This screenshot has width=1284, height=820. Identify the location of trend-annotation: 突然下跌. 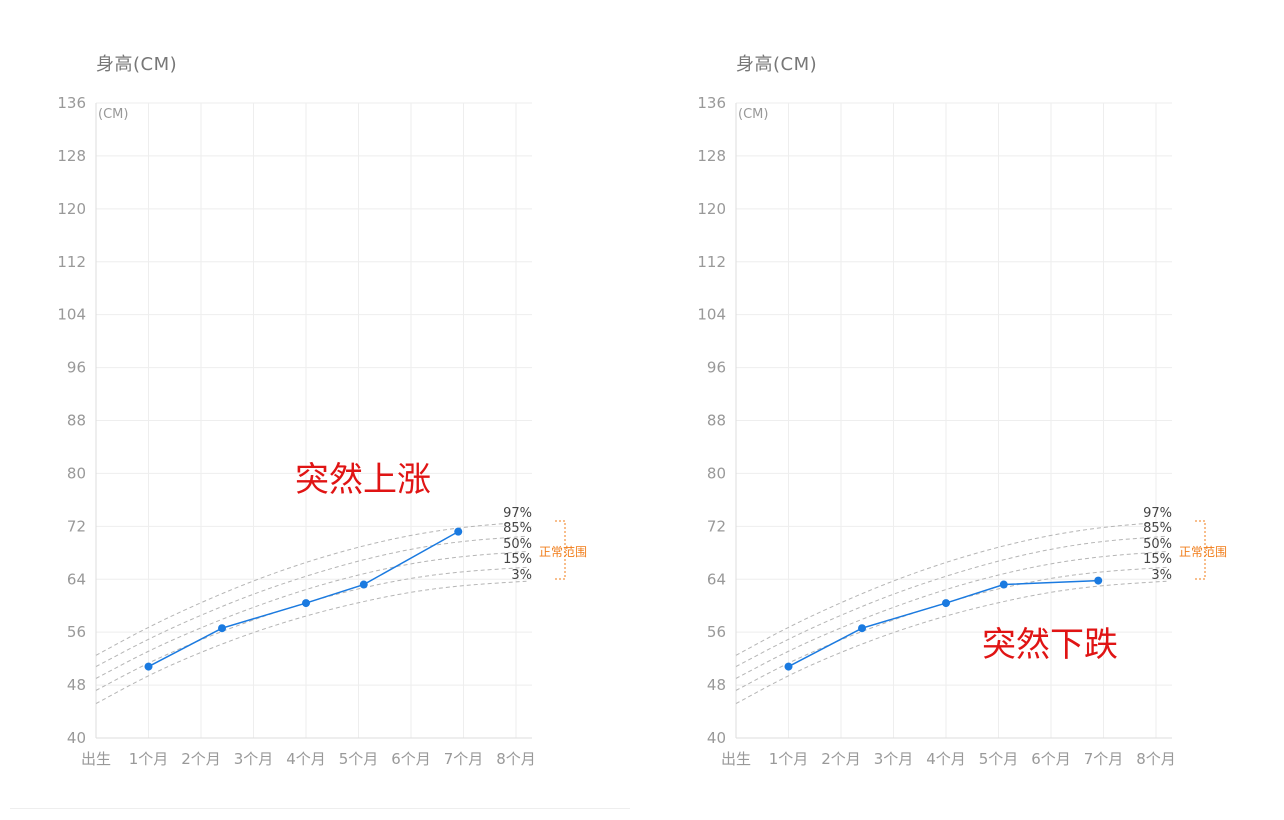
(1050, 645).